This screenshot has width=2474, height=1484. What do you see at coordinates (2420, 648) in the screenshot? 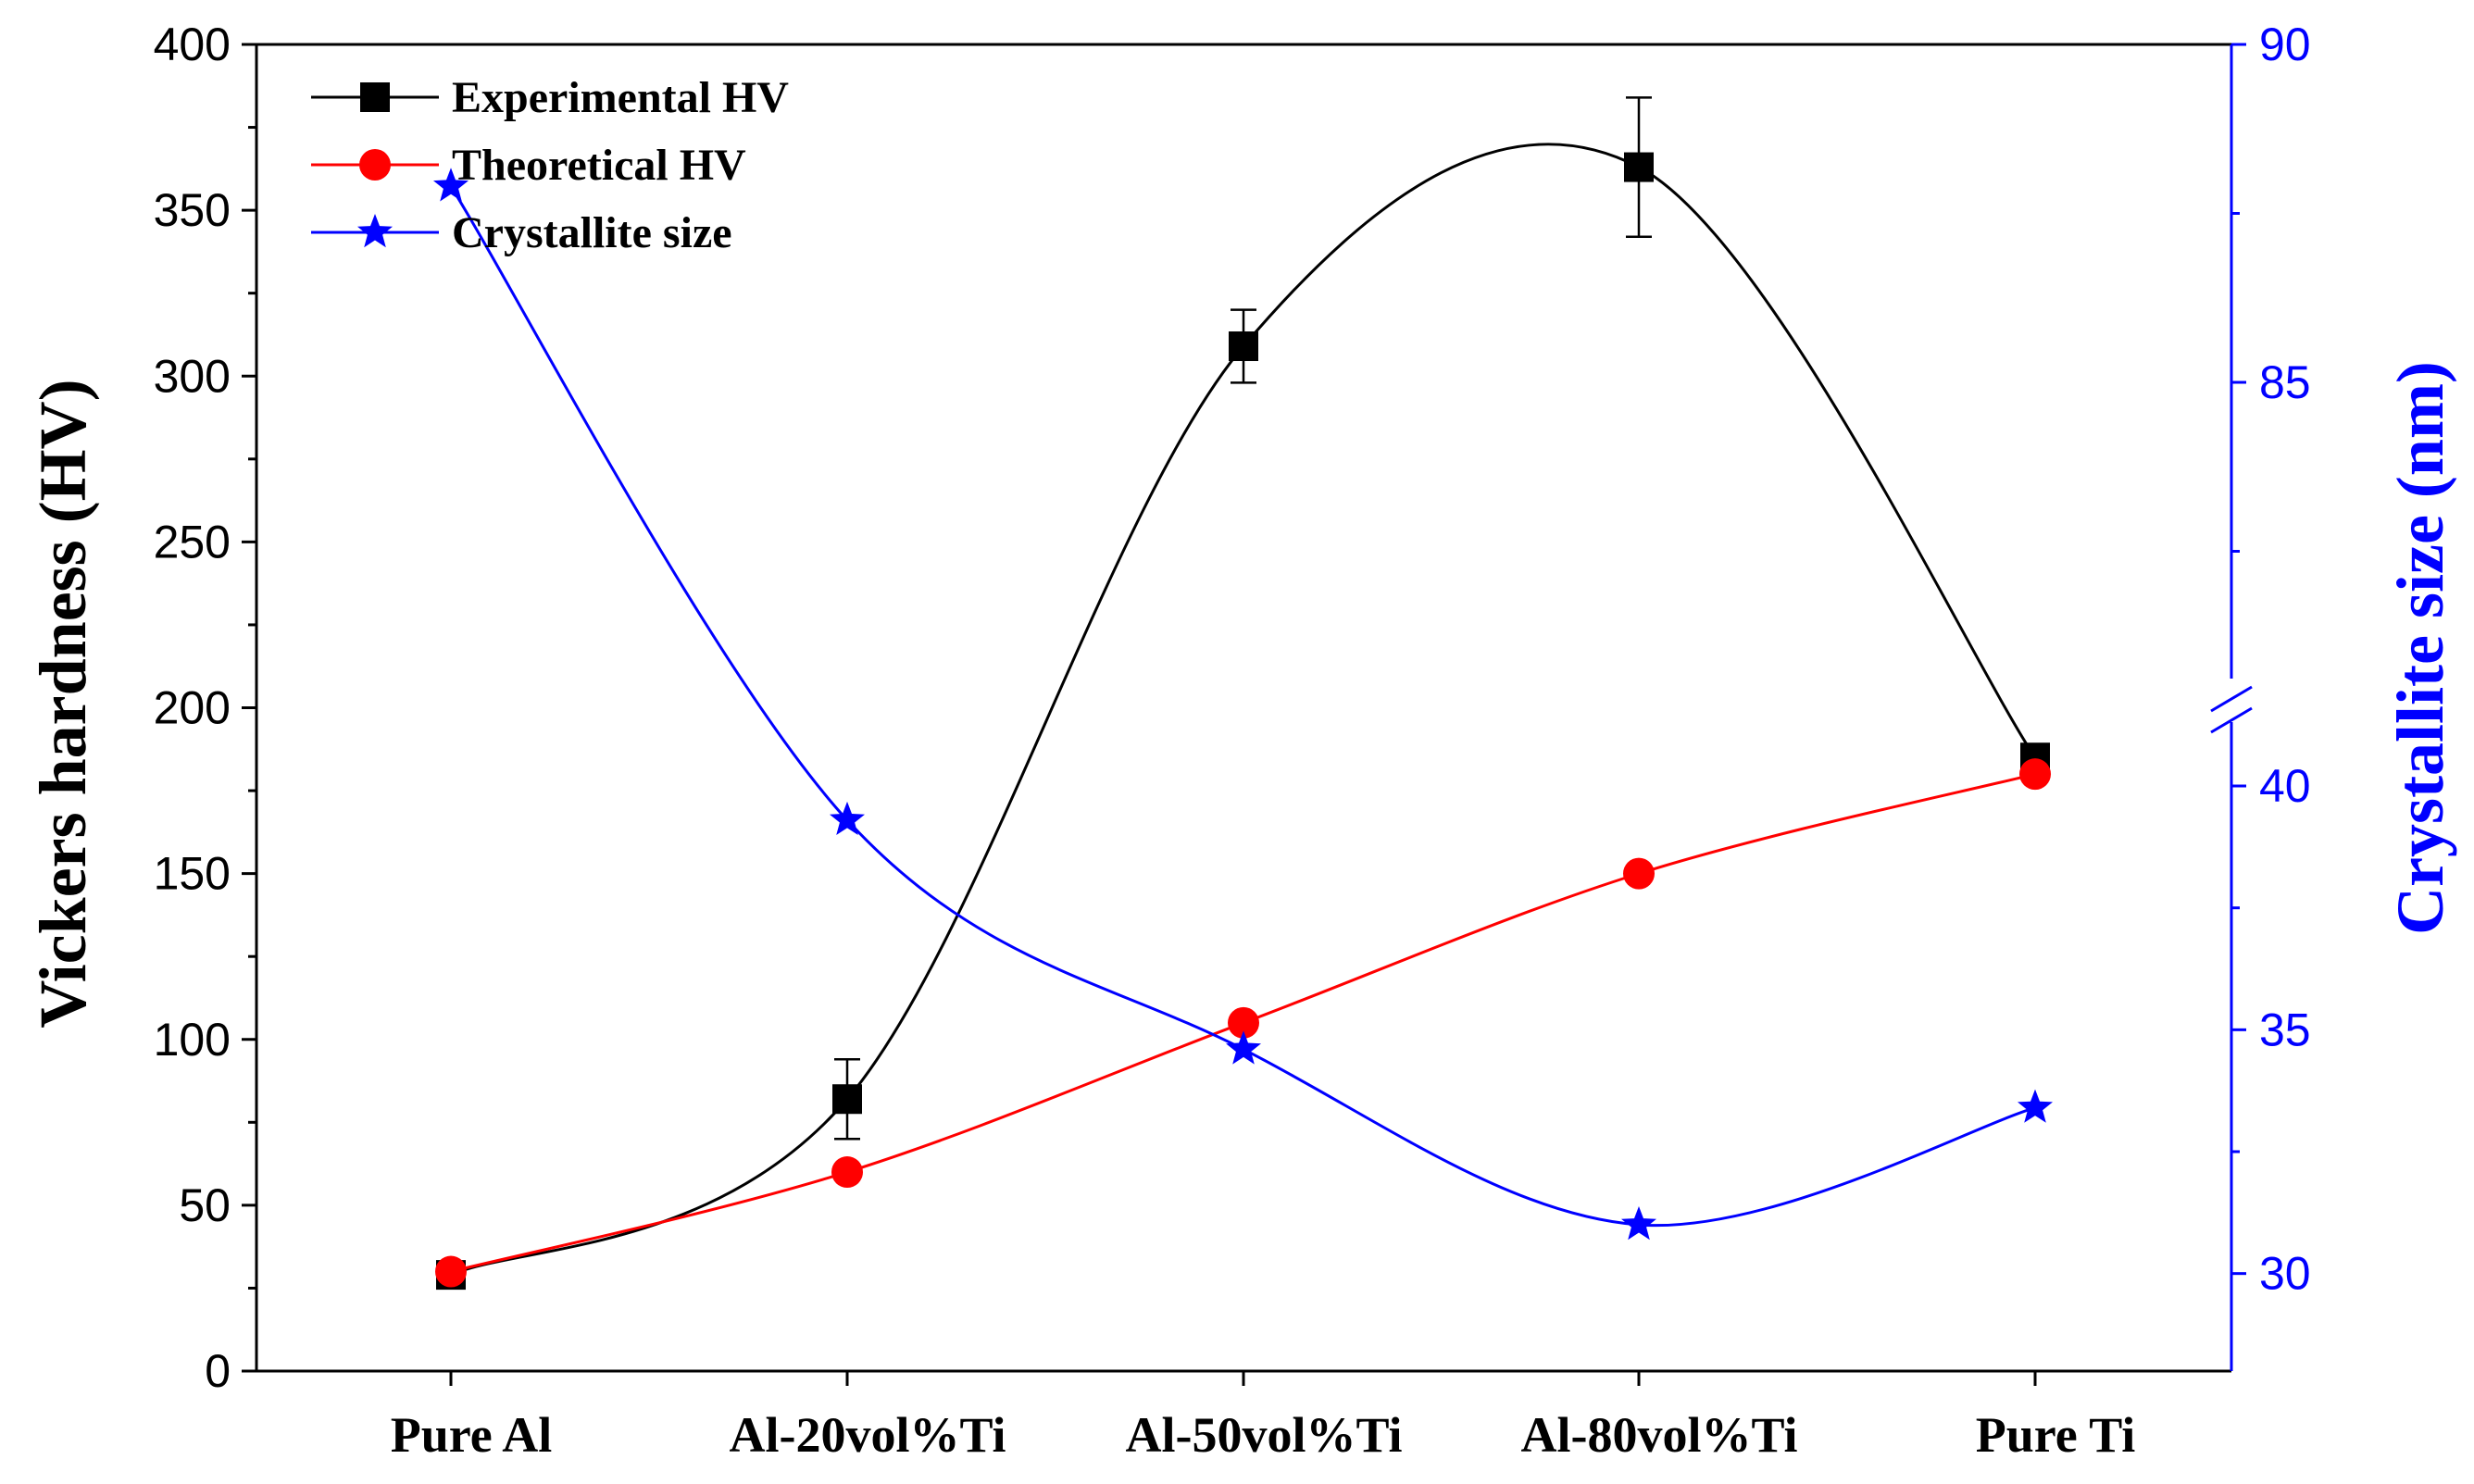
I see `y-right-axis-title: Crystallite size (nm)` at bounding box center [2420, 648].